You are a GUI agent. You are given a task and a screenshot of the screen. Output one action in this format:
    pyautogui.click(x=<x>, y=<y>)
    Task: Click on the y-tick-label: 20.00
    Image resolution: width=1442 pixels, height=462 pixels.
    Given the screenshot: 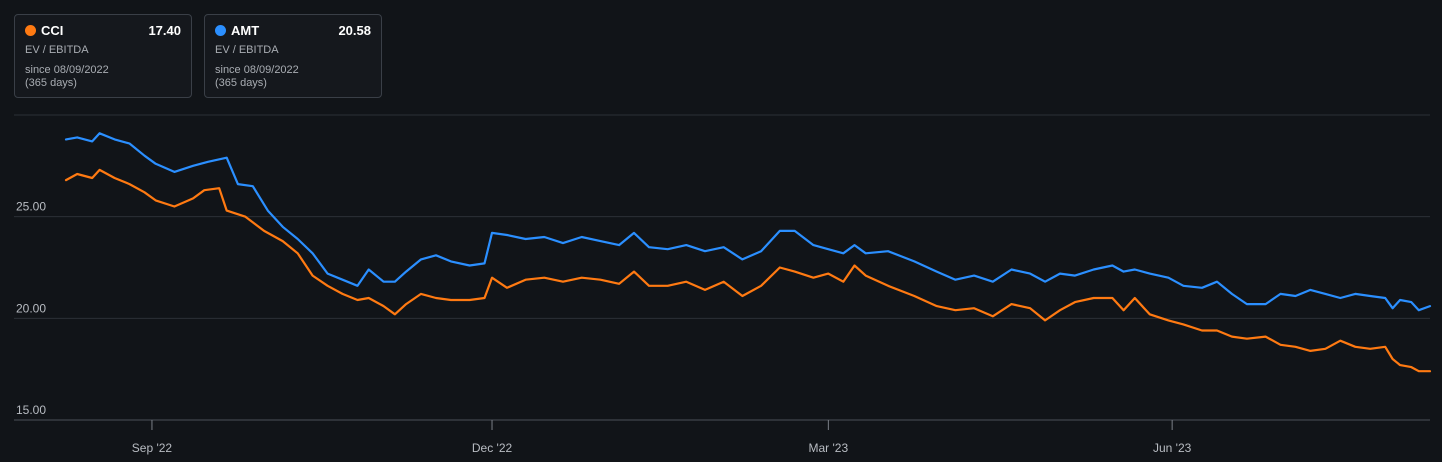 What is the action you would take?
    pyautogui.click(x=31, y=308)
    